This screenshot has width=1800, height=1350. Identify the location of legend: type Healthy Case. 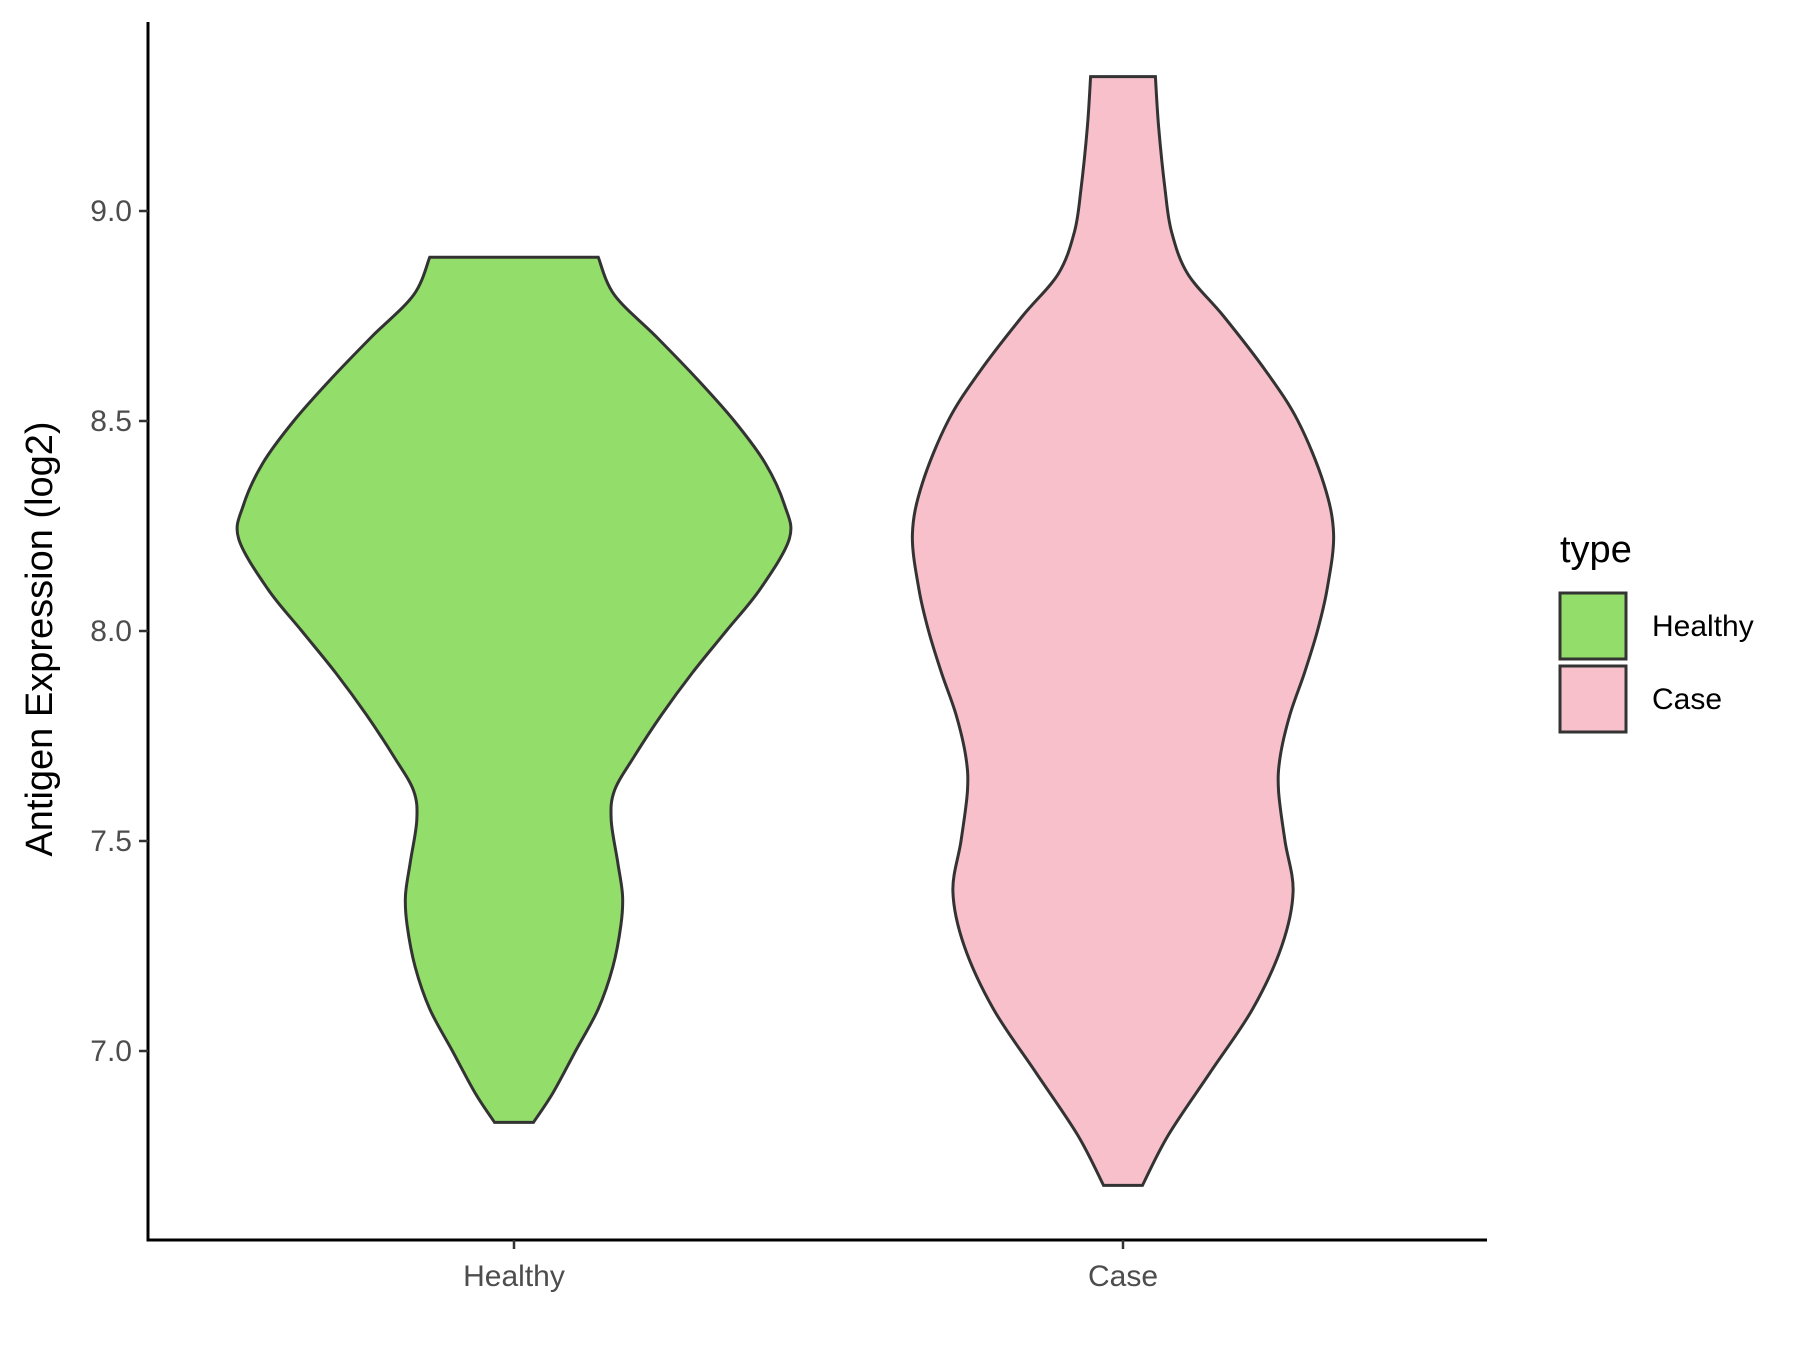
(1656, 631).